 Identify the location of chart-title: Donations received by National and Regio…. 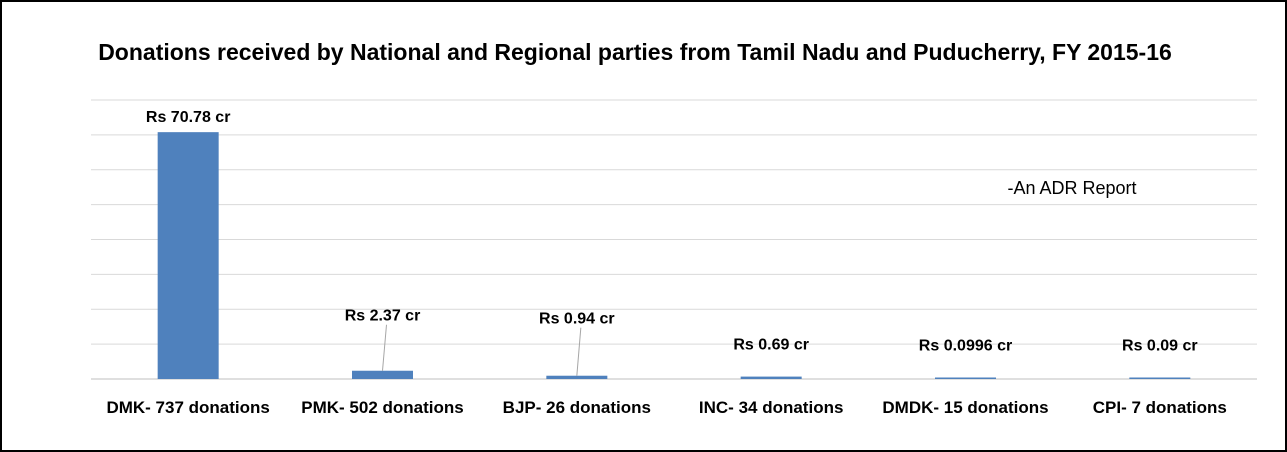
(635, 52).